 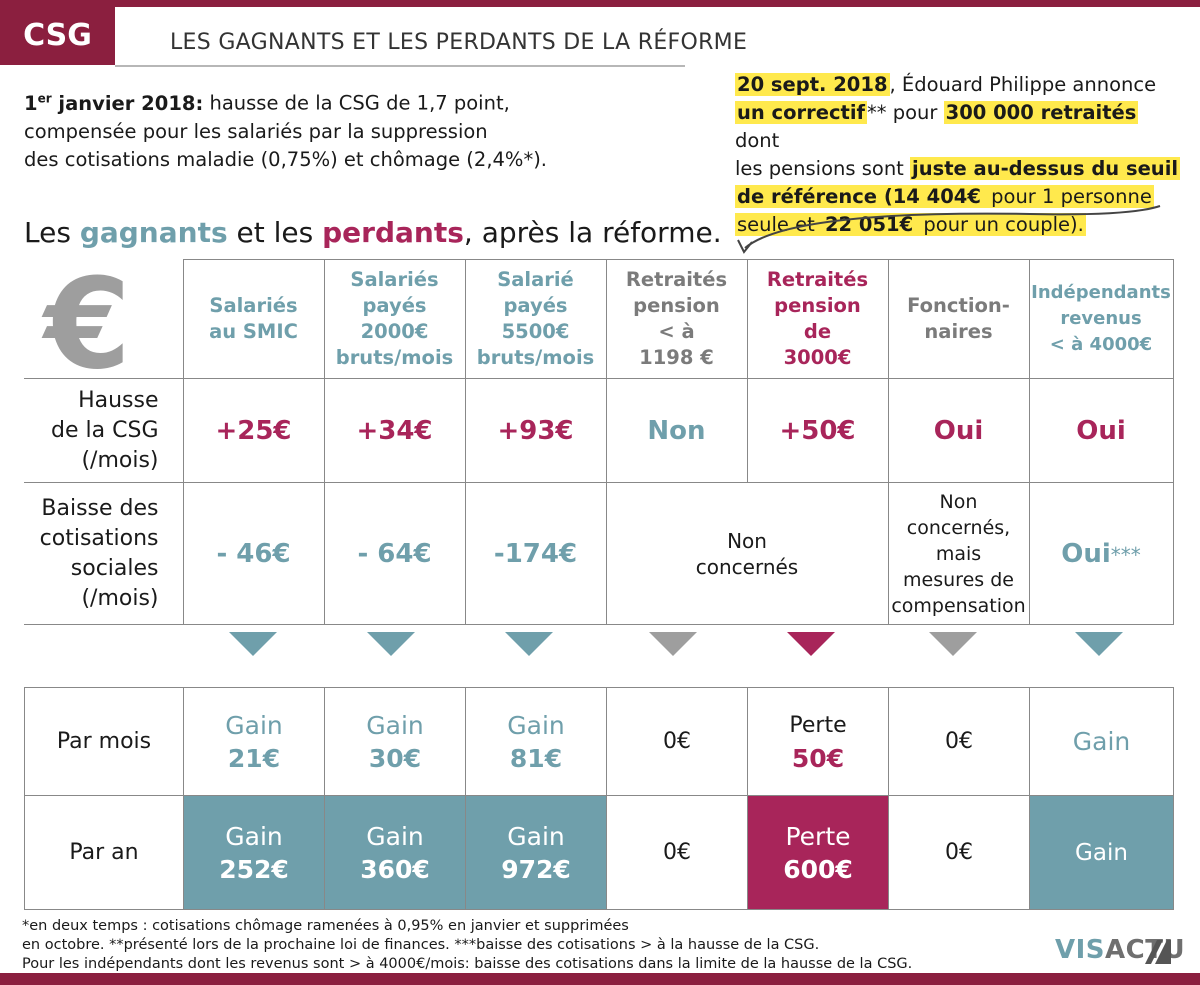 I want to click on euro-icon: €, so click(x=87, y=324).